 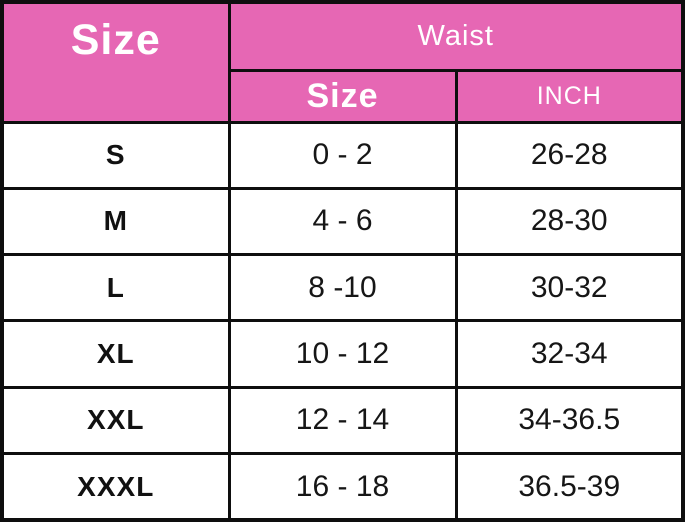 I want to click on waist-size-cell: 4 - 6, so click(x=342, y=221).